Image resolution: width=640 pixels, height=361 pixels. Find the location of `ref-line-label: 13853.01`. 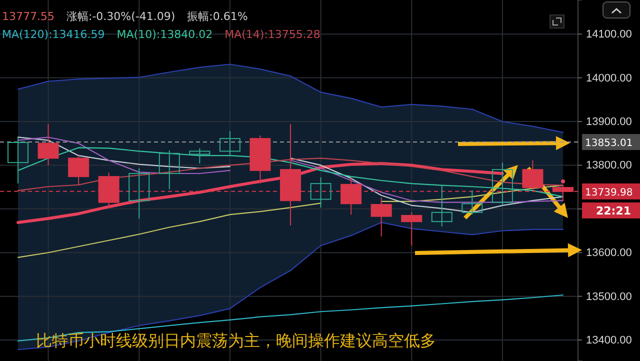

ref-line-label: 13853.01 is located at coordinates (609, 144).